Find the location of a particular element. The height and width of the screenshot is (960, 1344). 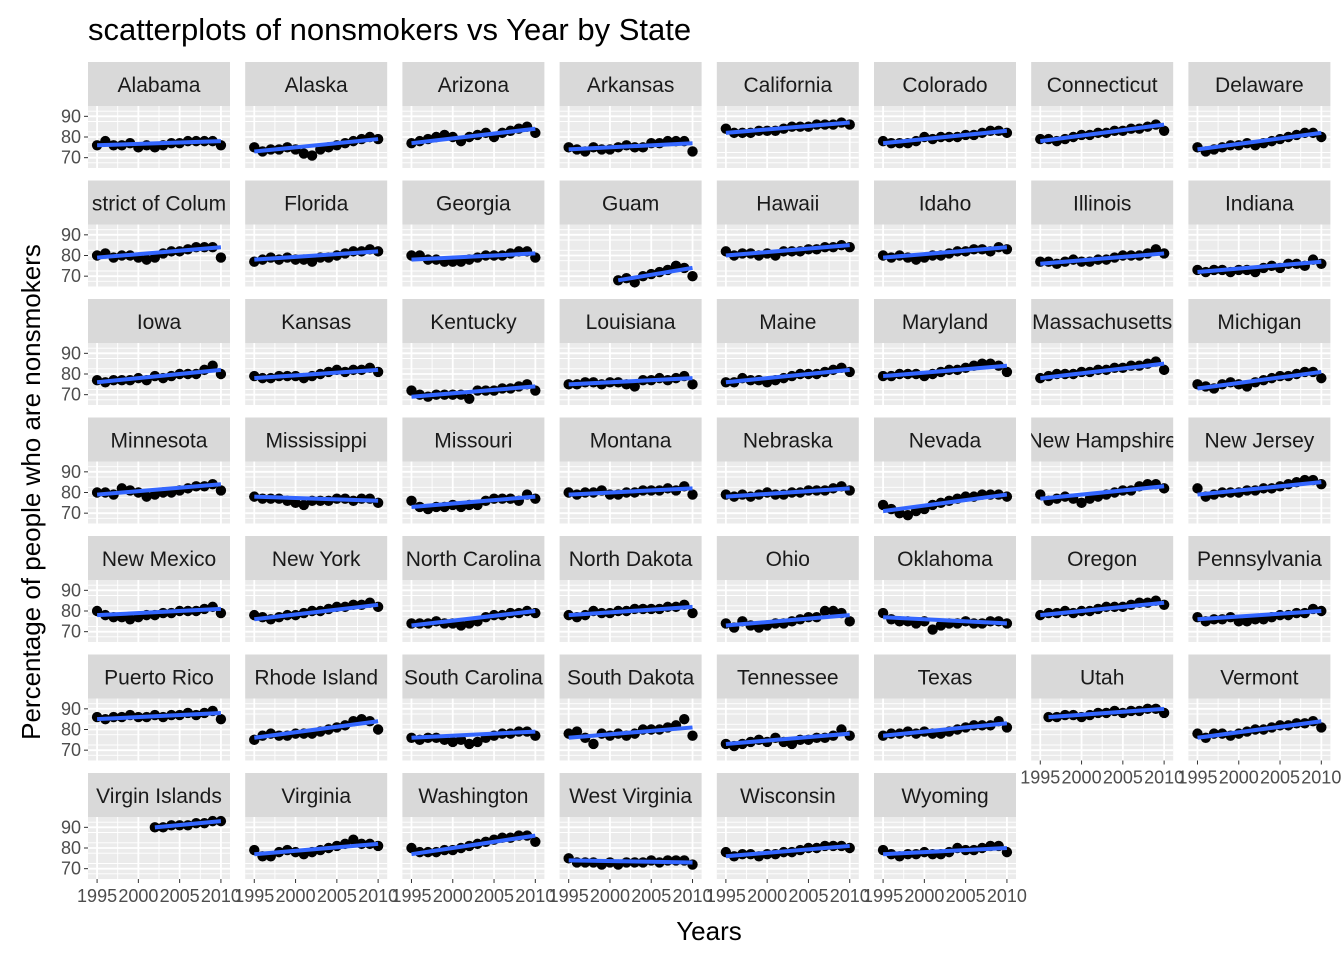

facet-label: Iowa is located at coordinates (159, 322).